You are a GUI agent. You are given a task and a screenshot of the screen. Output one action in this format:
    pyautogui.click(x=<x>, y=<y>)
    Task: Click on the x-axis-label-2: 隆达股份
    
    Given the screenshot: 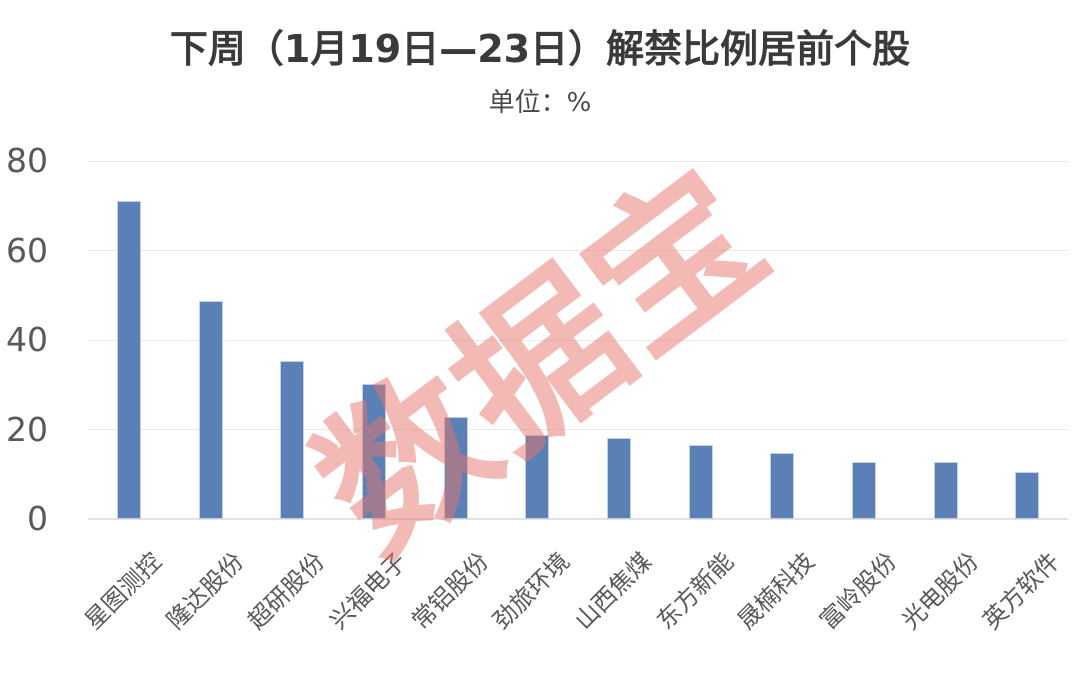 What is the action you would take?
    pyautogui.click(x=204, y=591)
    